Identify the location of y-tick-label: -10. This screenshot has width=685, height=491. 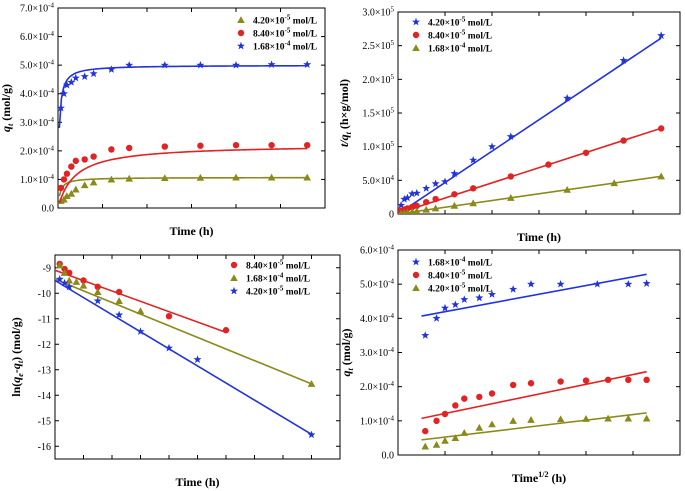
(44, 294).